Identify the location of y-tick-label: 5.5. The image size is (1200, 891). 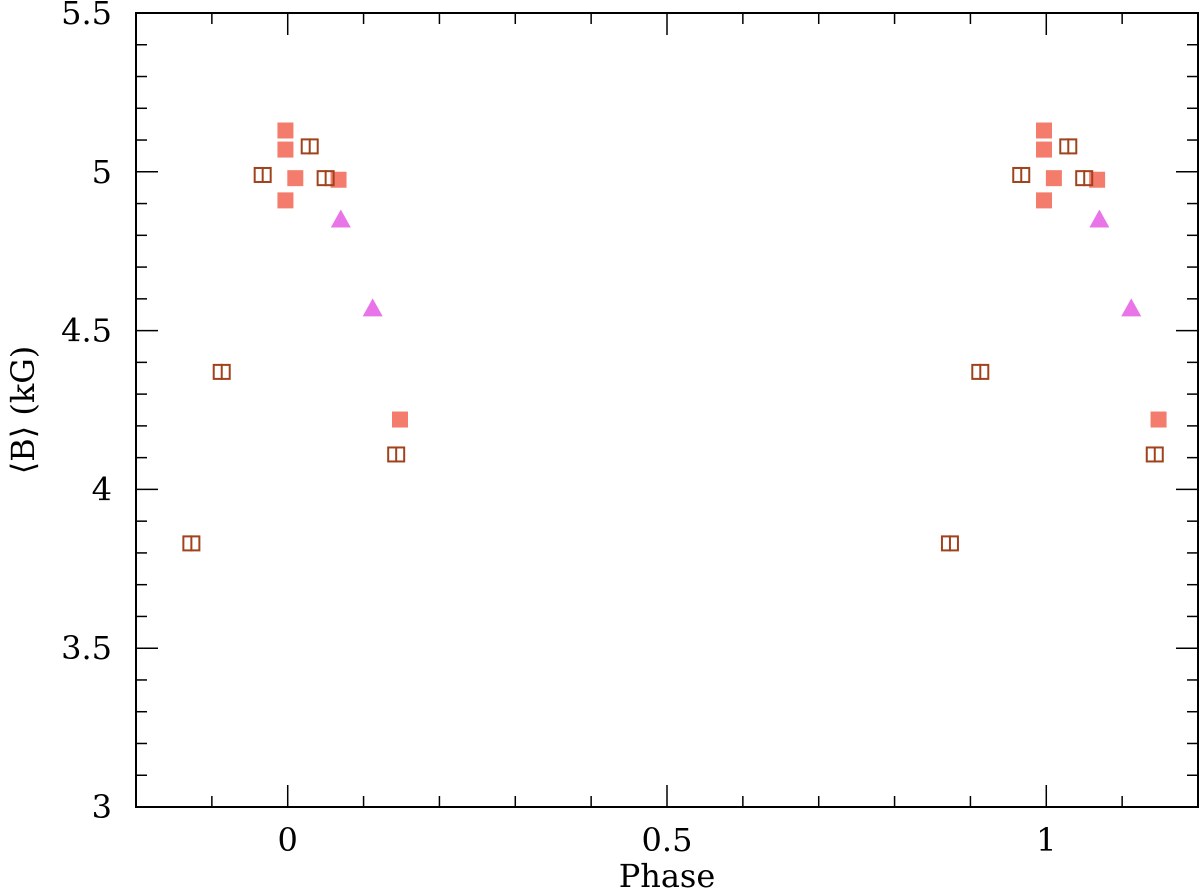
(86, 16).